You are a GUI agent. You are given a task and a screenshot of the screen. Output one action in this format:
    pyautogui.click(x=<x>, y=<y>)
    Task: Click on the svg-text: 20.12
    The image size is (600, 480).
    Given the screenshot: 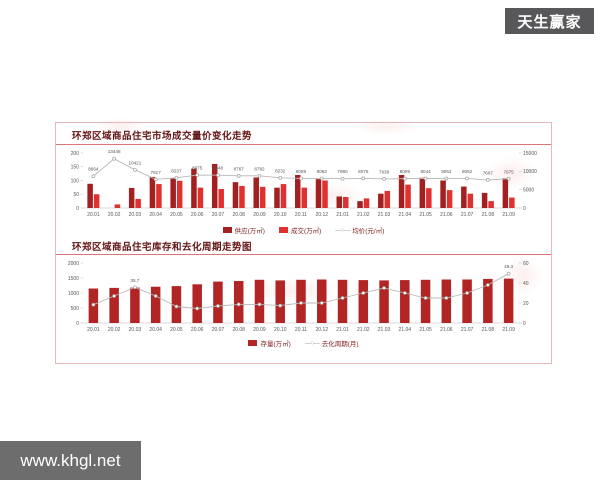 What is the action you would take?
    pyautogui.click(x=322, y=215)
    